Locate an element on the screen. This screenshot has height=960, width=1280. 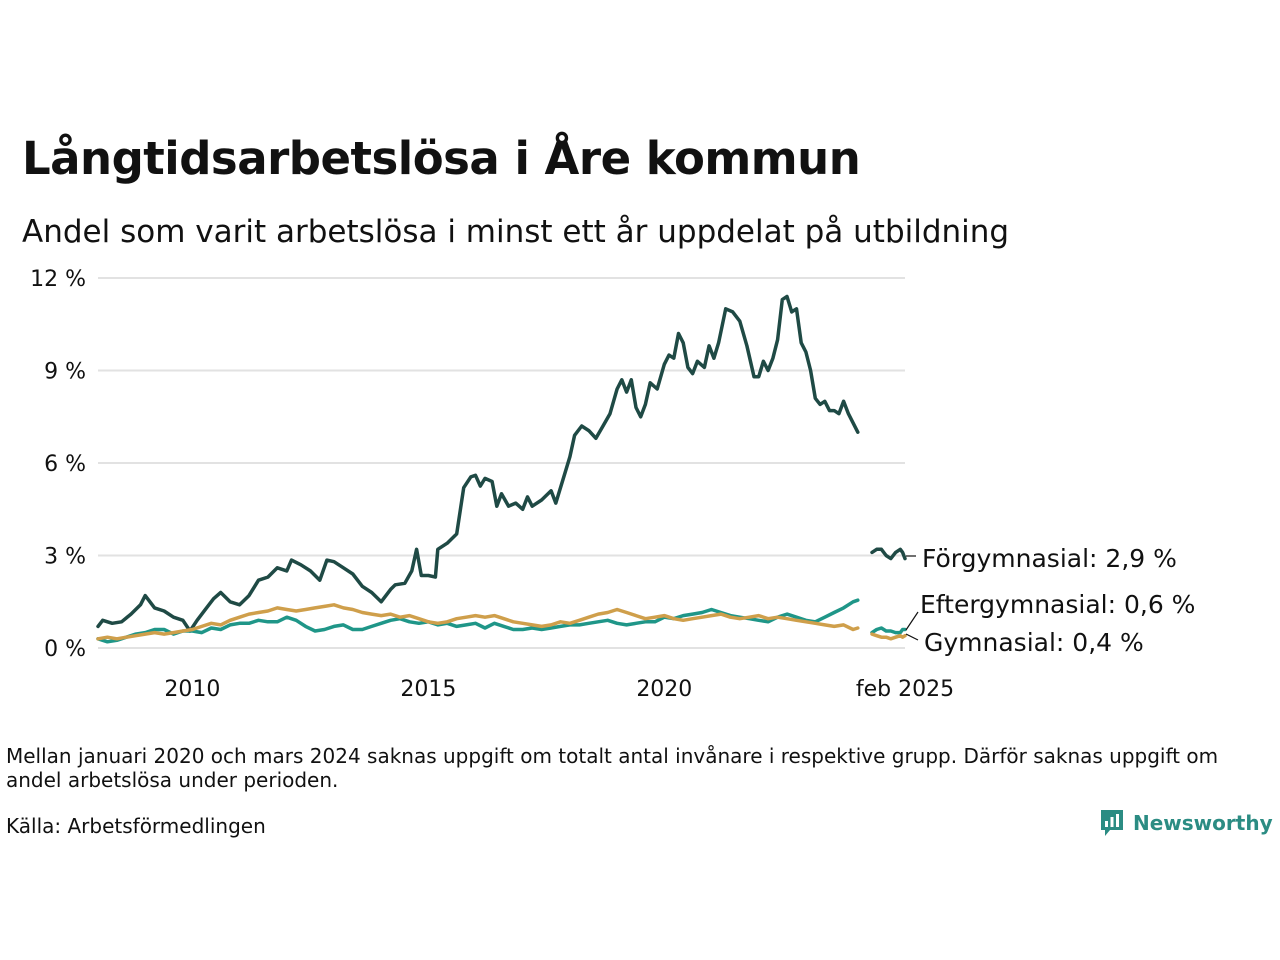
source-text: Källa: Arbetsförmedlingen is located at coordinates (136, 826).